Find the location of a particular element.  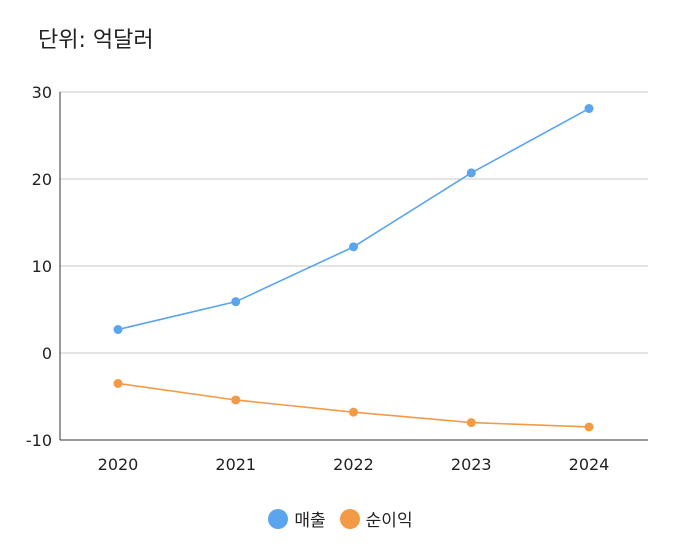

legend-marker-net-income is located at coordinates (349, 518).